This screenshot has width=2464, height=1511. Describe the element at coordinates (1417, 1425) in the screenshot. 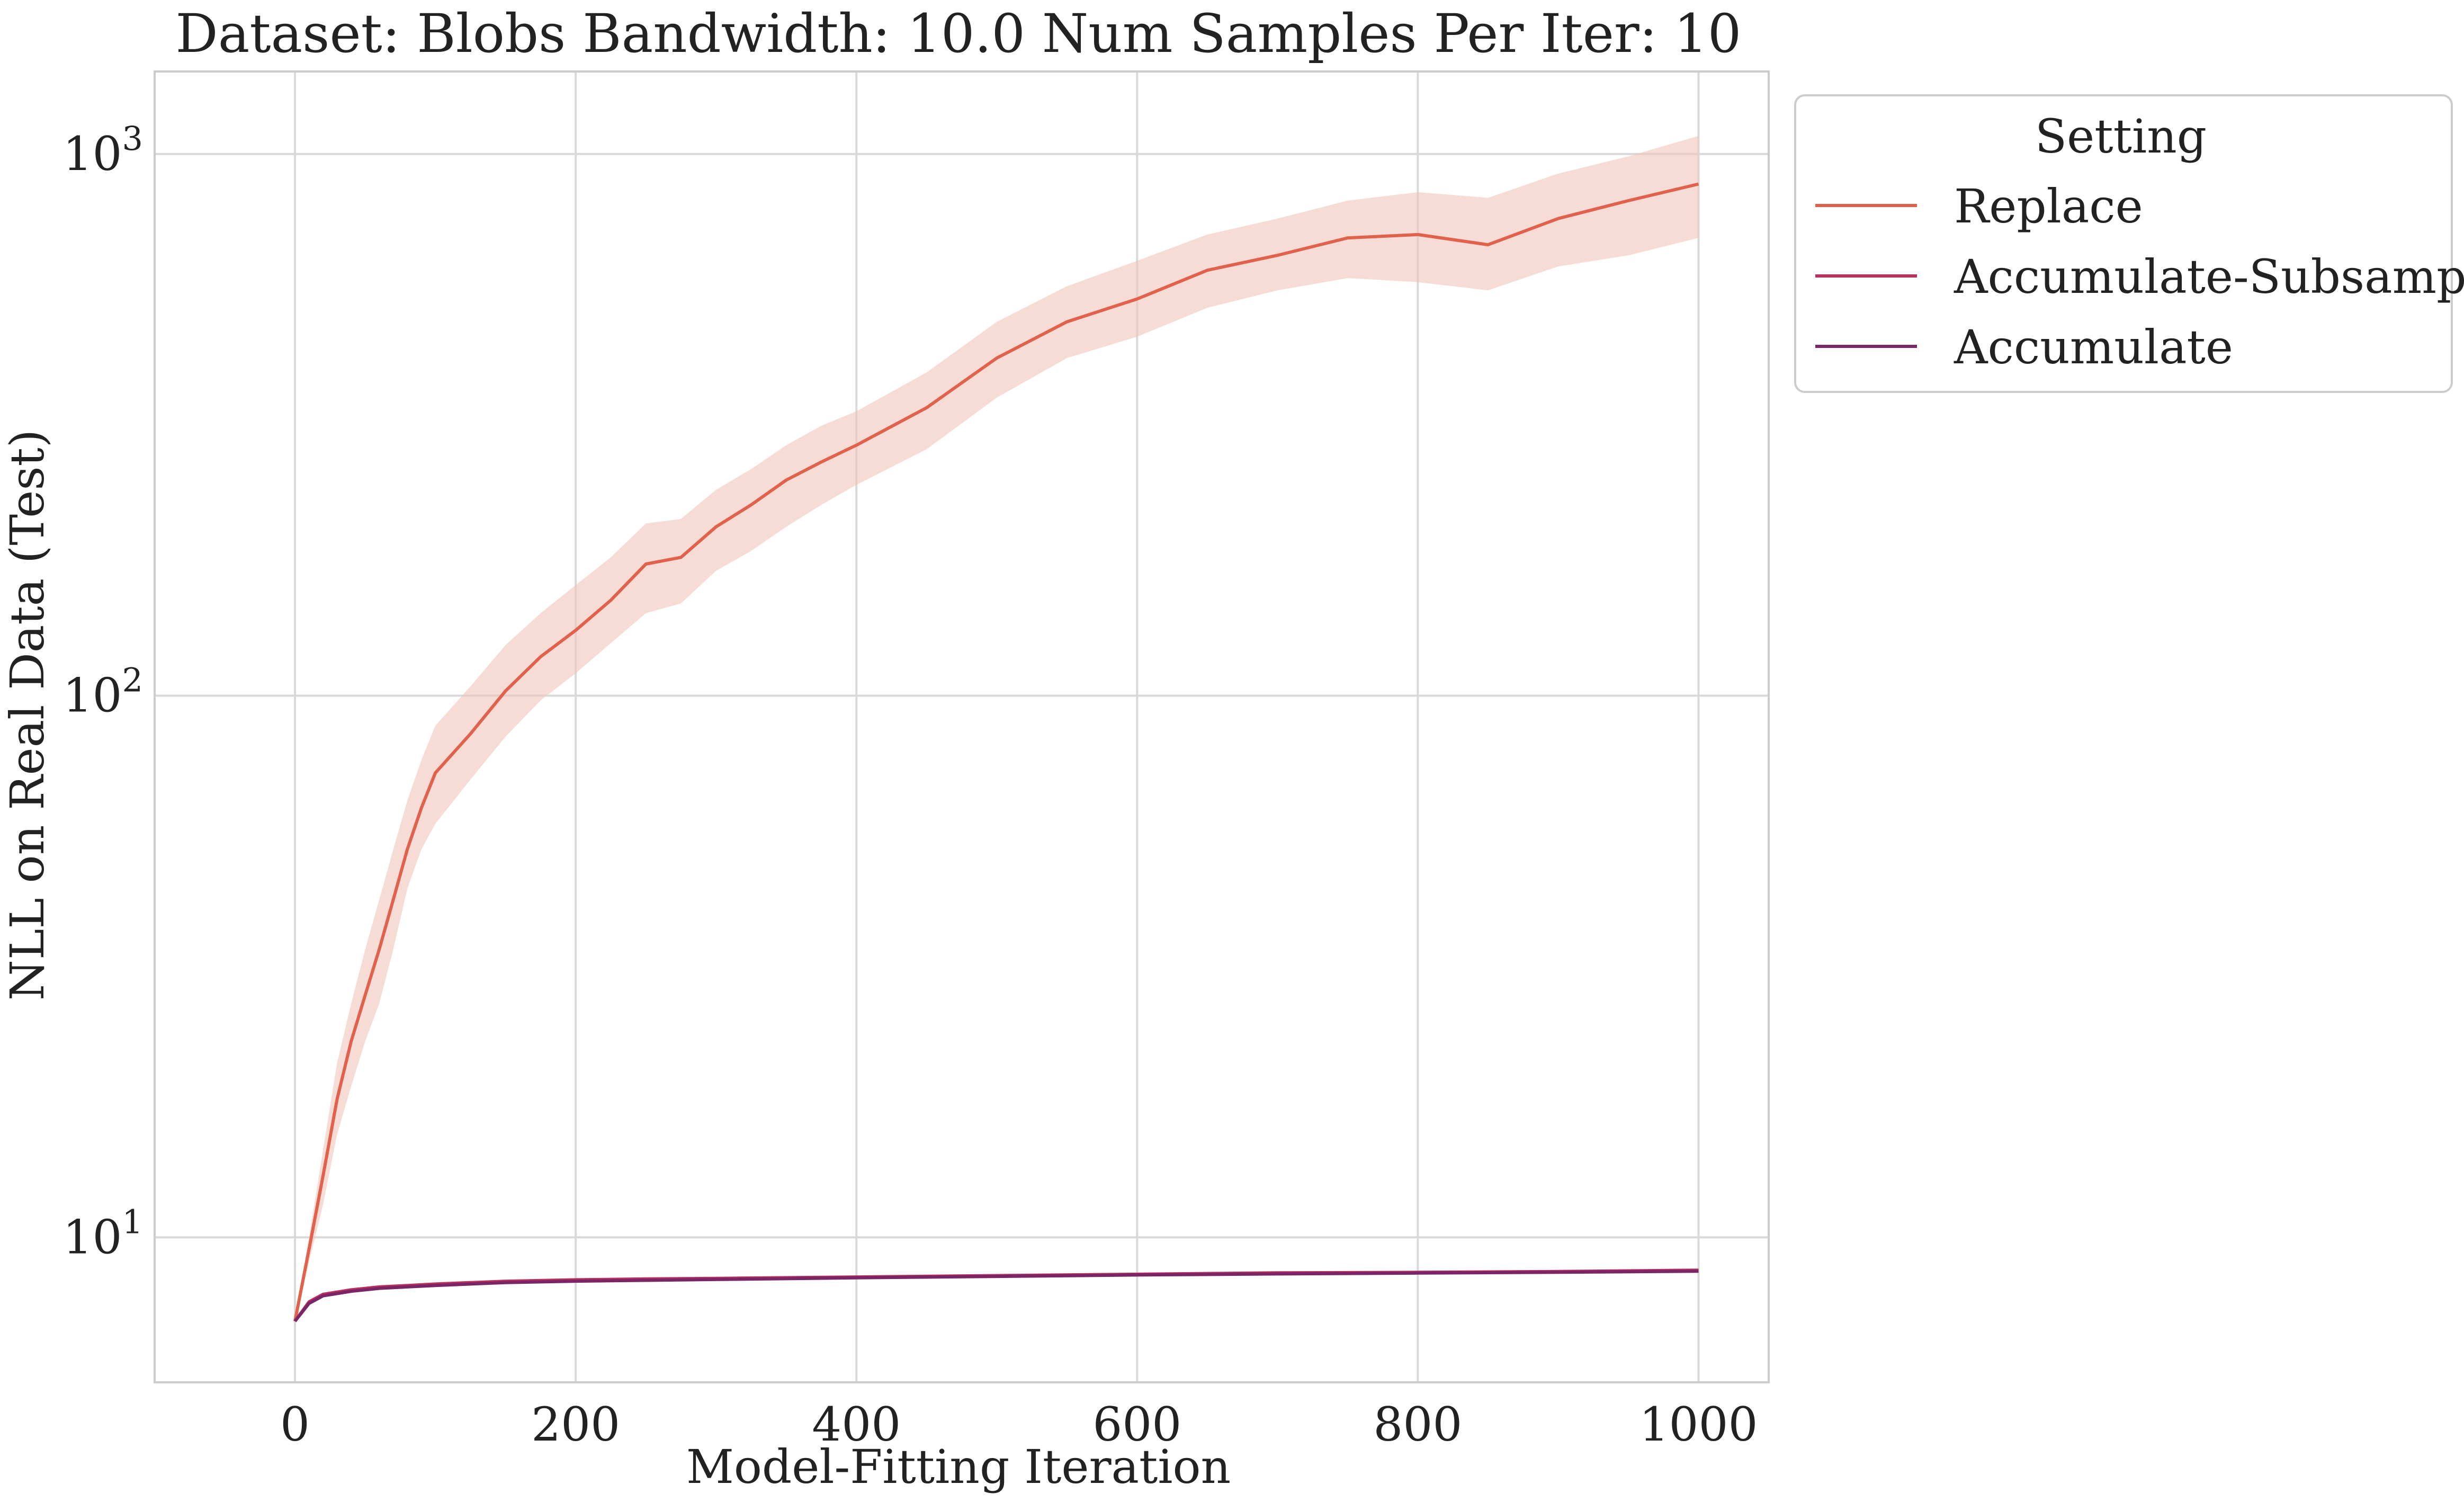

I see `x-tick-label: 800` at that location.